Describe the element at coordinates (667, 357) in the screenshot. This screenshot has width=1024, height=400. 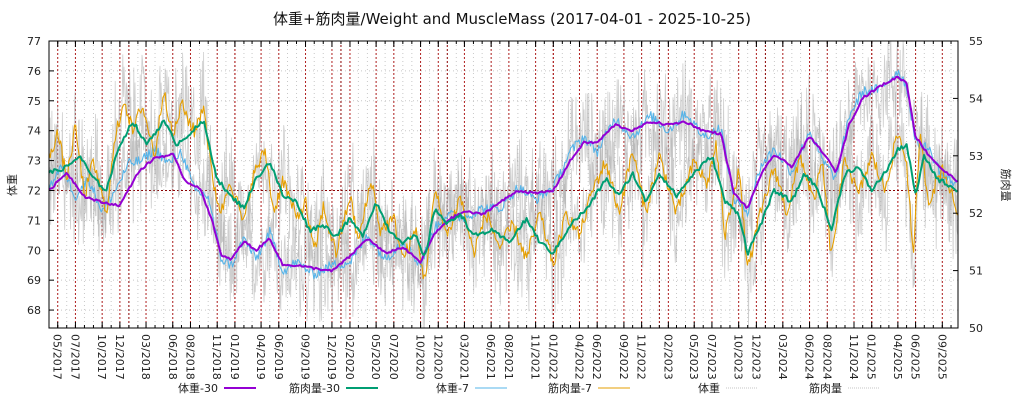
I see `x-tick-label: 02/2023` at that location.